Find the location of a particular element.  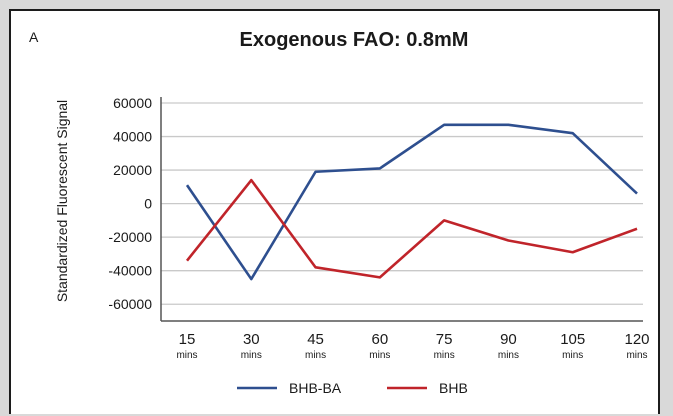

x-tick-label: 105 is located at coordinates (572, 339).